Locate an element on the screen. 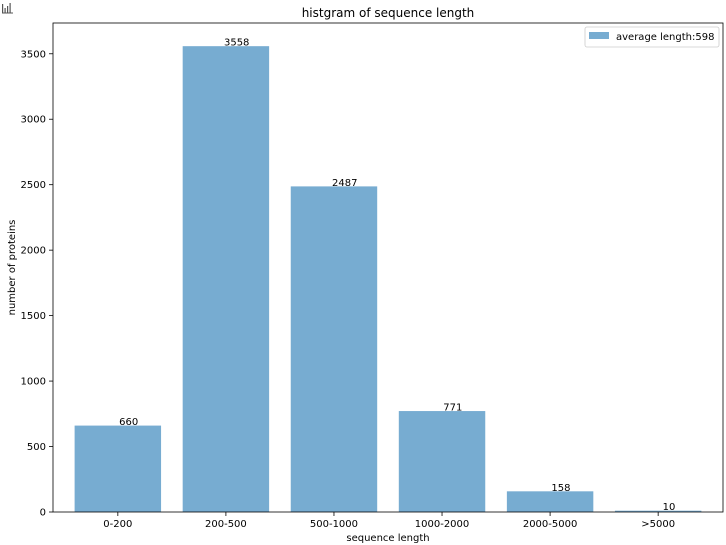  bar->5000 is located at coordinates (658, 511).